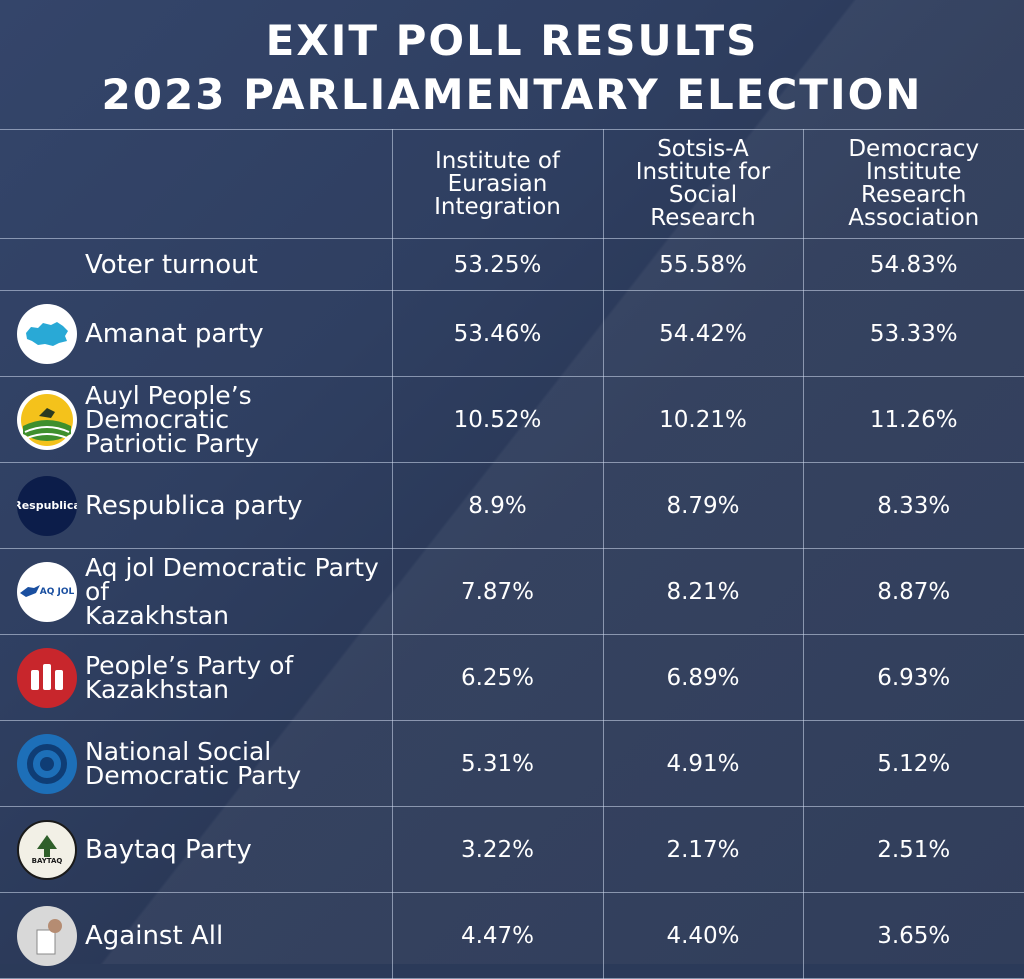 This screenshot has width=1024, height=979. Describe the element at coordinates (497, 184) in the screenshot. I see `source-header-eurasian-integration: Institute of Eurasian Integration` at that location.